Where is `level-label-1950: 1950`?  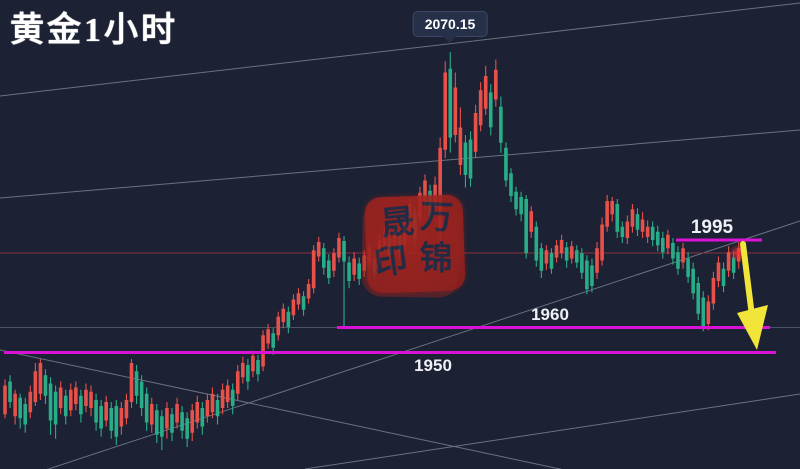 level-label-1950: 1950 is located at coordinates (433, 365).